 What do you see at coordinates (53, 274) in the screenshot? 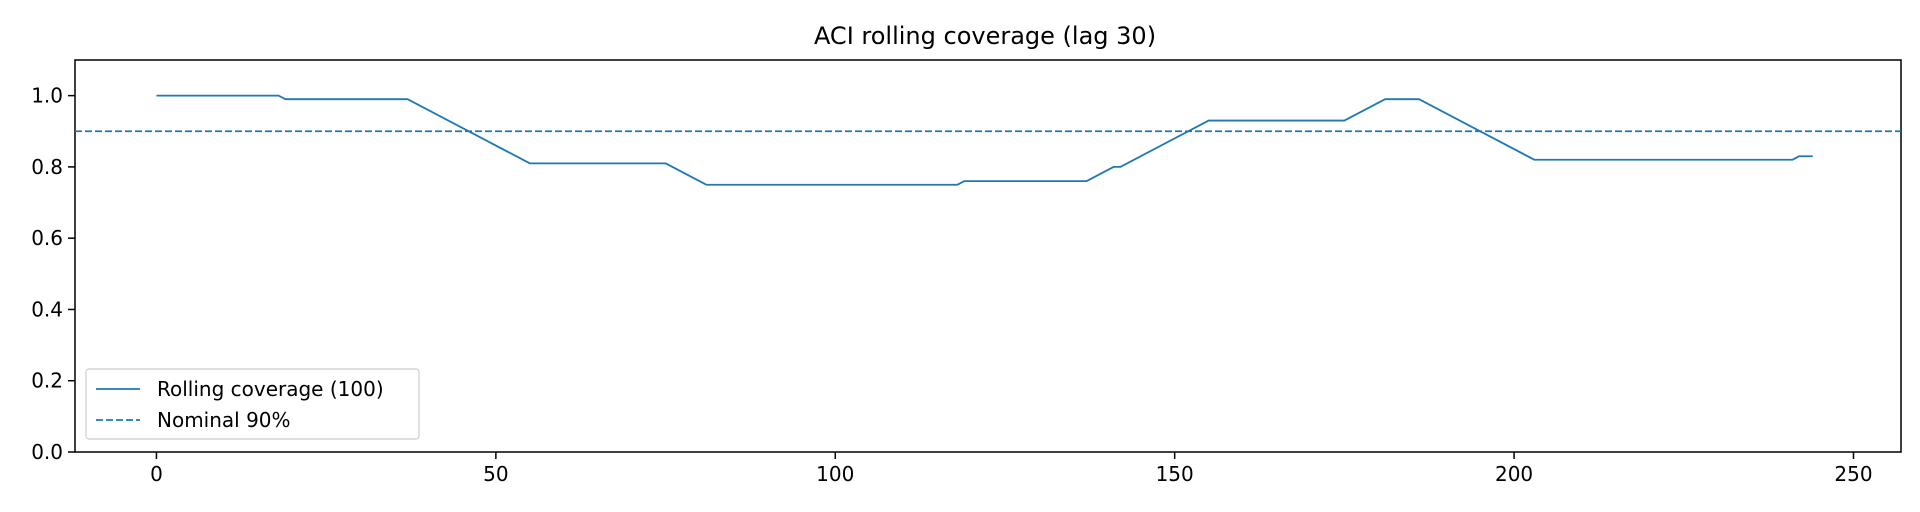
I see `y-axis: 0.0 0.2 0.4 0.6 0.8 1.0` at bounding box center [53, 274].